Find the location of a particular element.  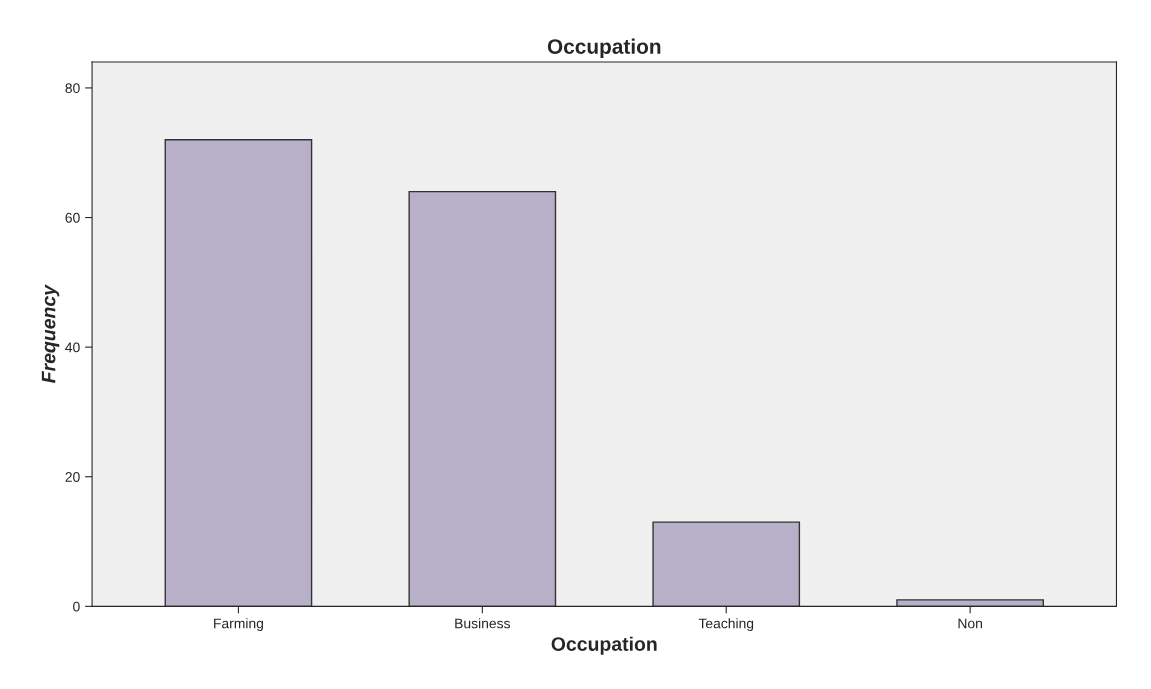

x-tick-label: Business is located at coordinates (482, 623).